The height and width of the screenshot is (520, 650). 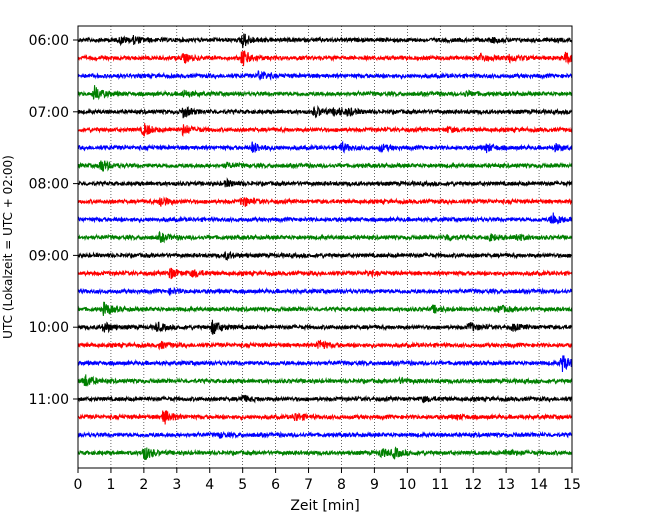 What do you see at coordinates (176, 485) in the screenshot?
I see `x-tick-label: 3` at bounding box center [176, 485].